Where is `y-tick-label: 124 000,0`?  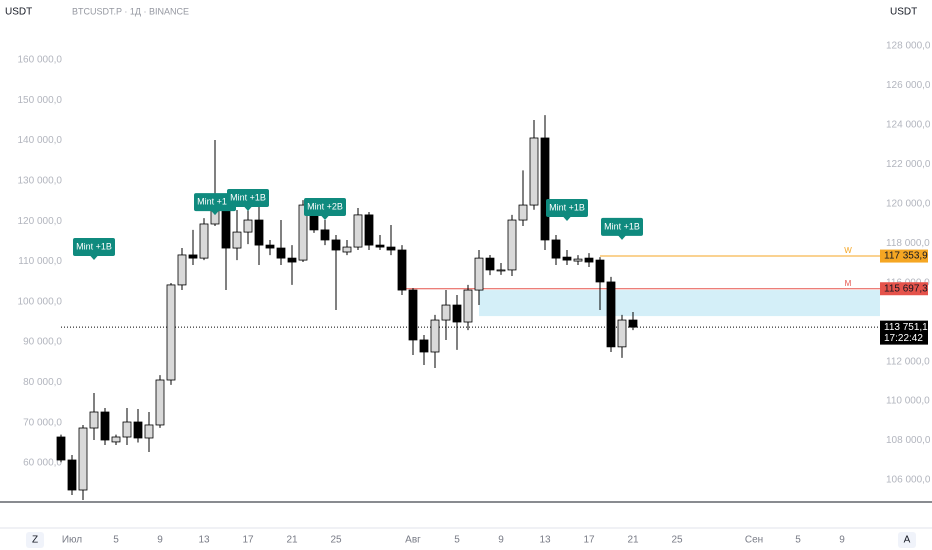 y-tick-label: 124 000,0 is located at coordinates (908, 125).